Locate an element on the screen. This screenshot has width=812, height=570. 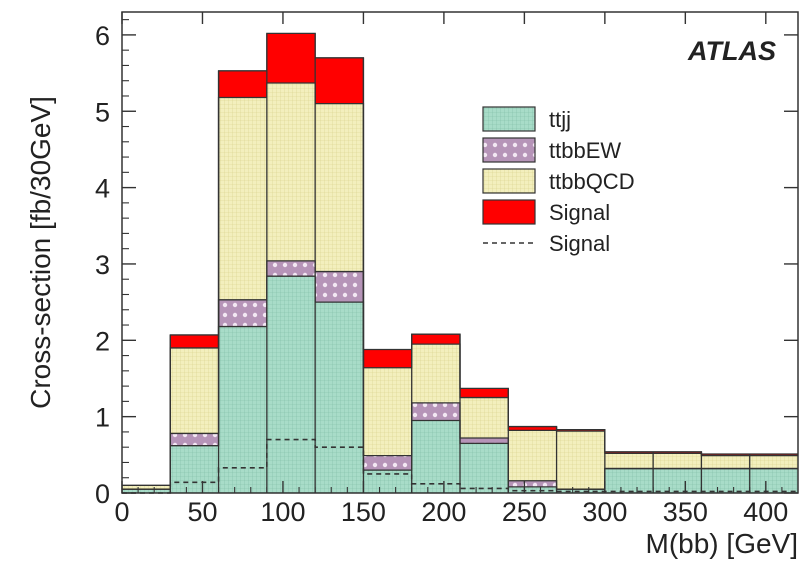
legend-swatch-ttbbew is located at coordinates (509, 150).